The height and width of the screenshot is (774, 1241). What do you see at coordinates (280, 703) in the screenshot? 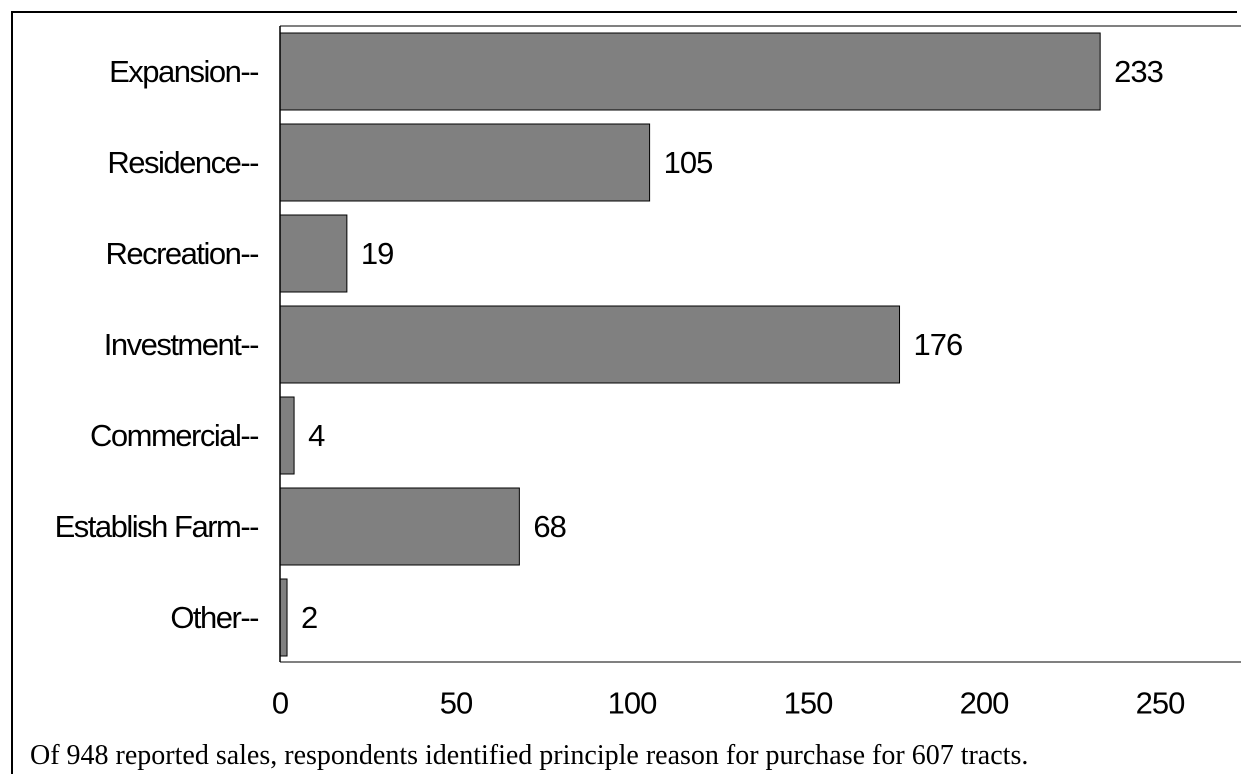
I see `x-tick-0: 0` at bounding box center [280, 703].